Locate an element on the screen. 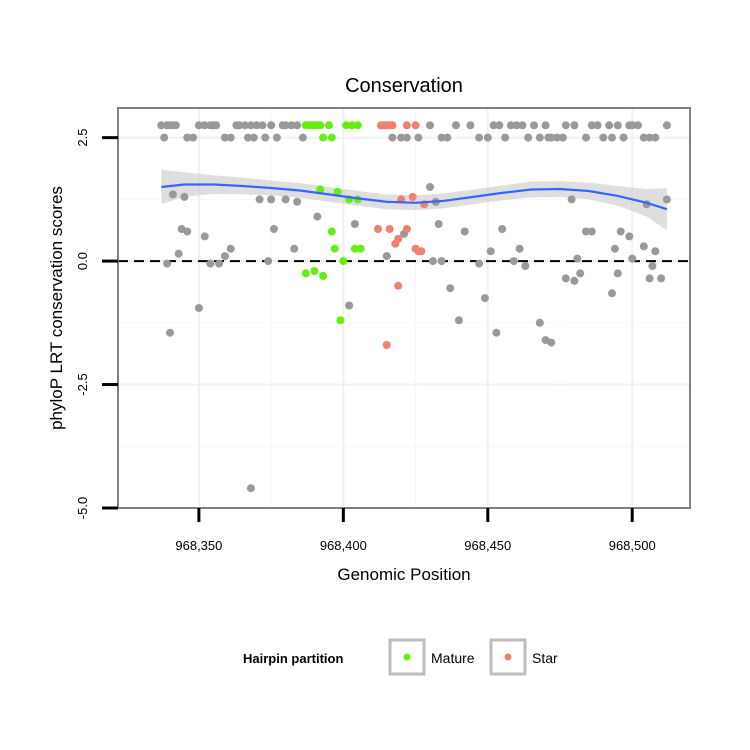 Image resolution: width=750 pixels, height=750 pixels. legend-title: Hairpin partition is located at coordinates (293, 658).